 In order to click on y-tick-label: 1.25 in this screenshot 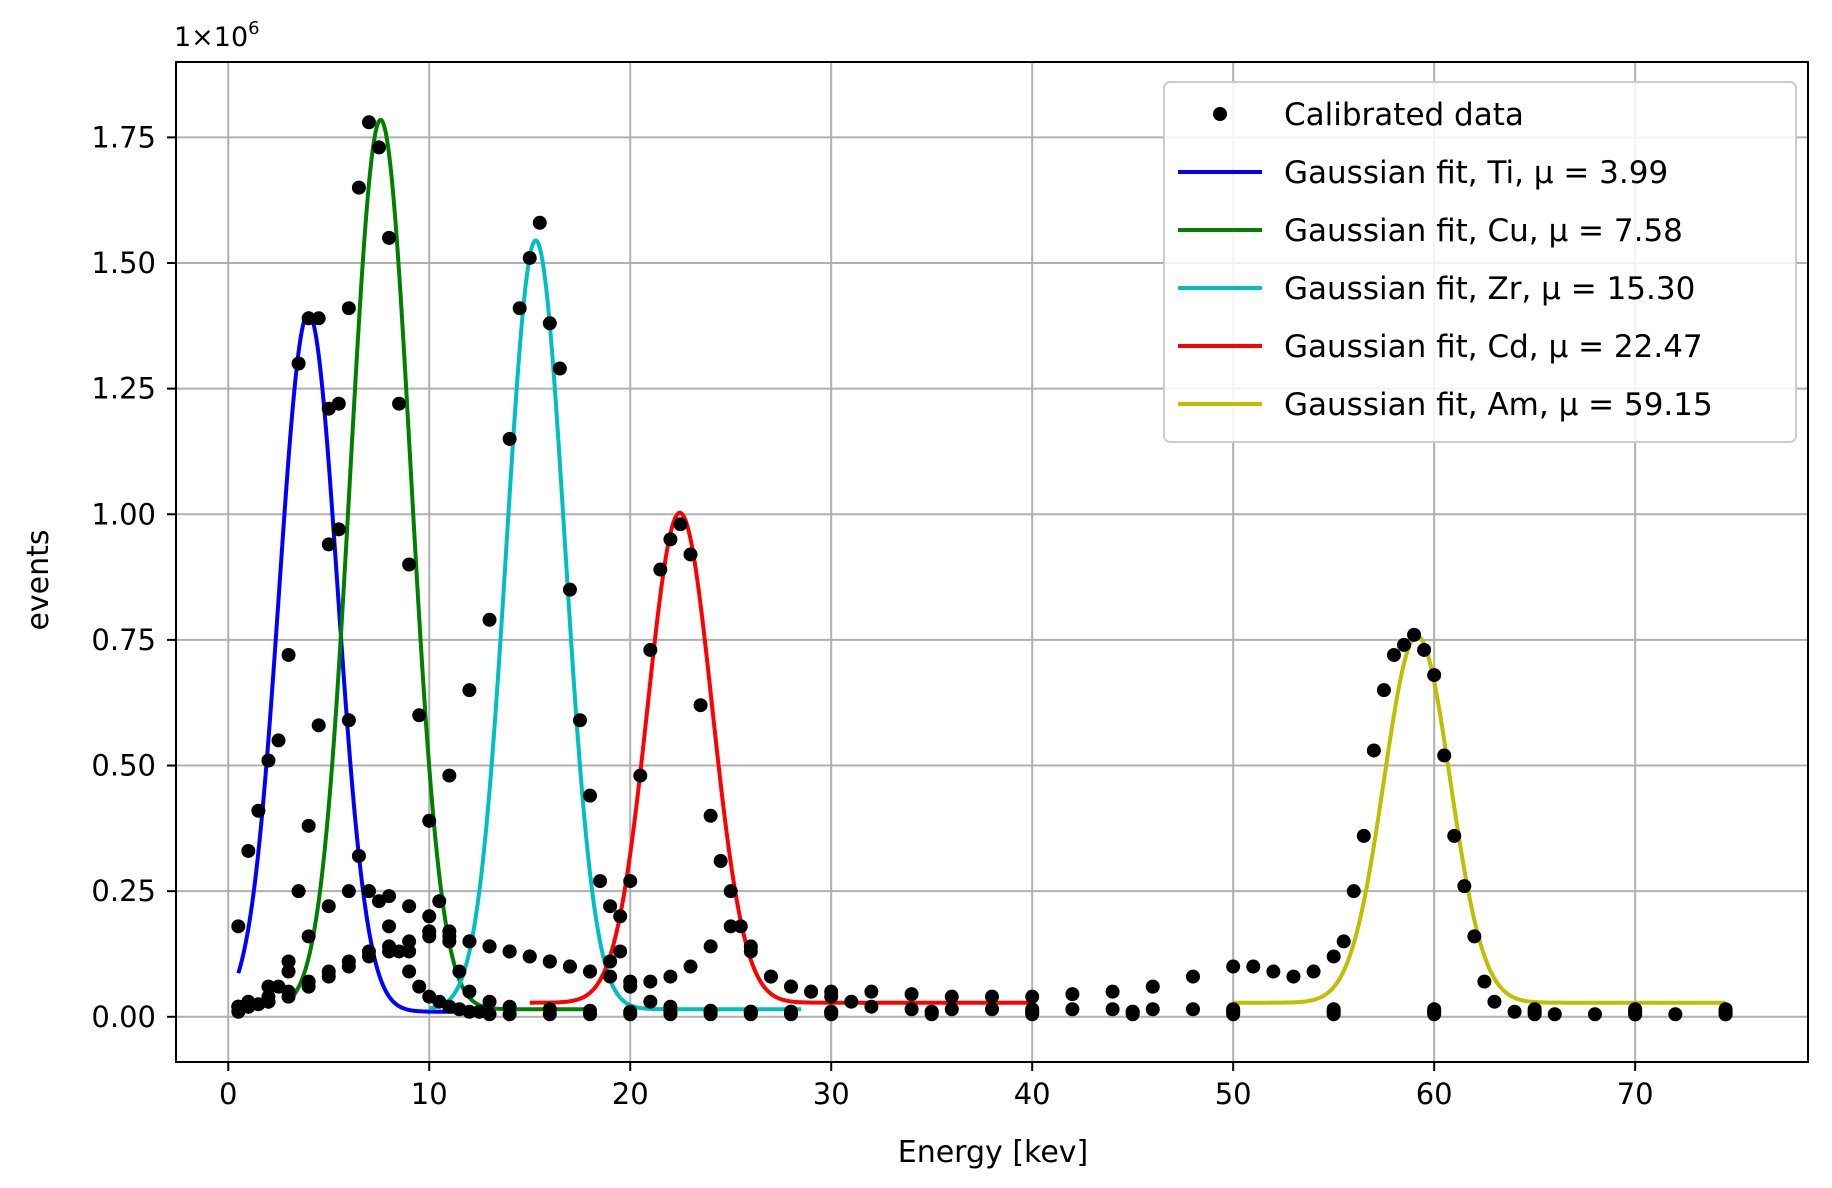, I will do `click(123, 389)`.